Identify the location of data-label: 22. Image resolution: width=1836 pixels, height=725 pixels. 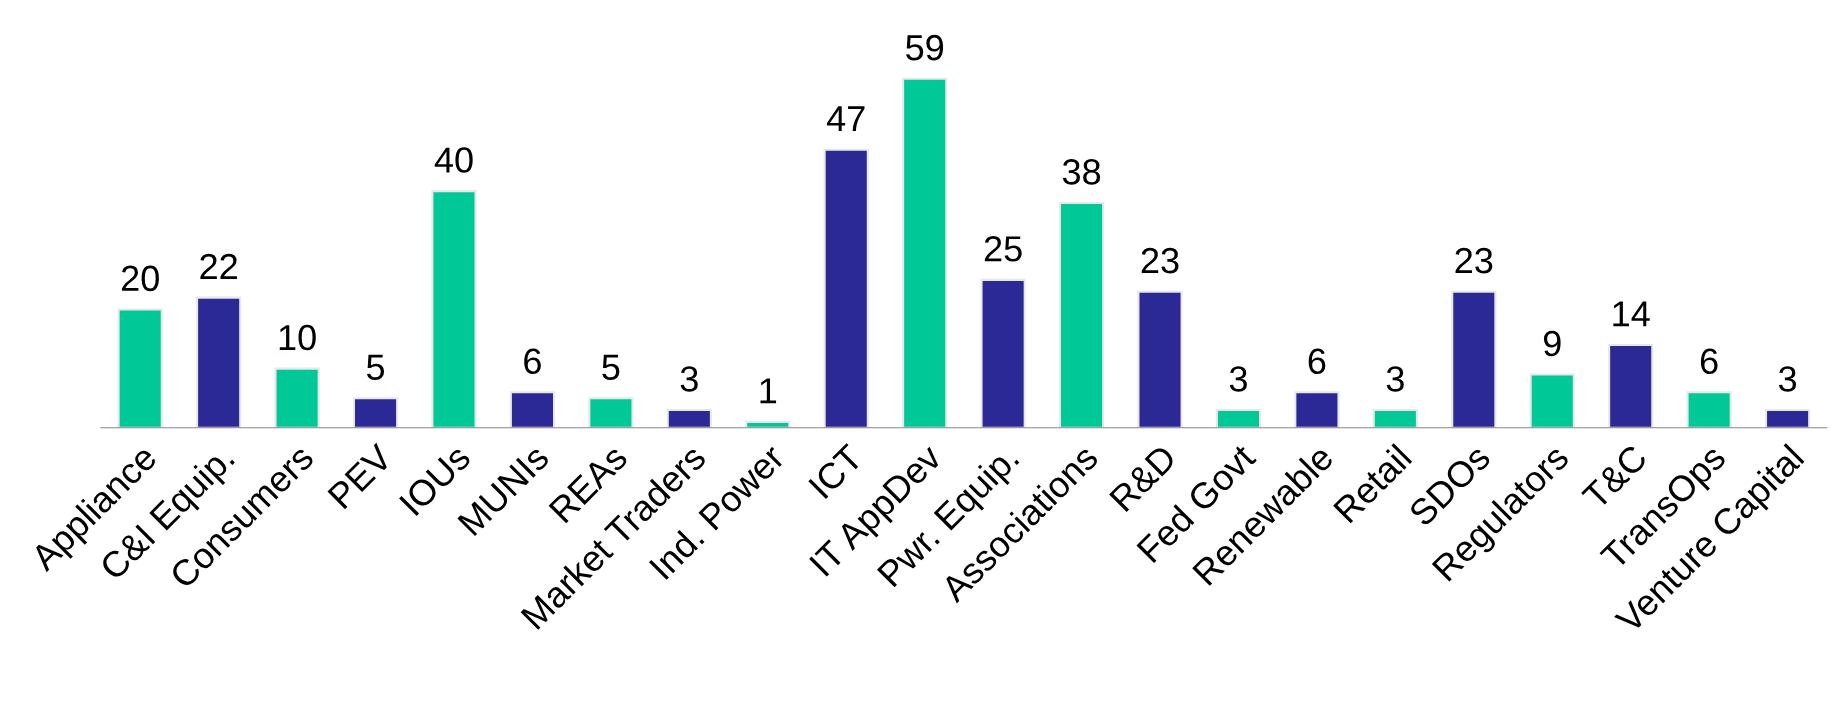
(218, 266).